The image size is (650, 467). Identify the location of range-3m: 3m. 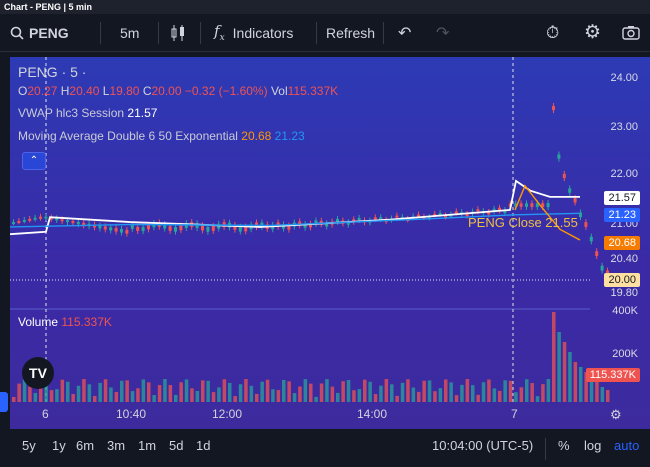
(116, 445).